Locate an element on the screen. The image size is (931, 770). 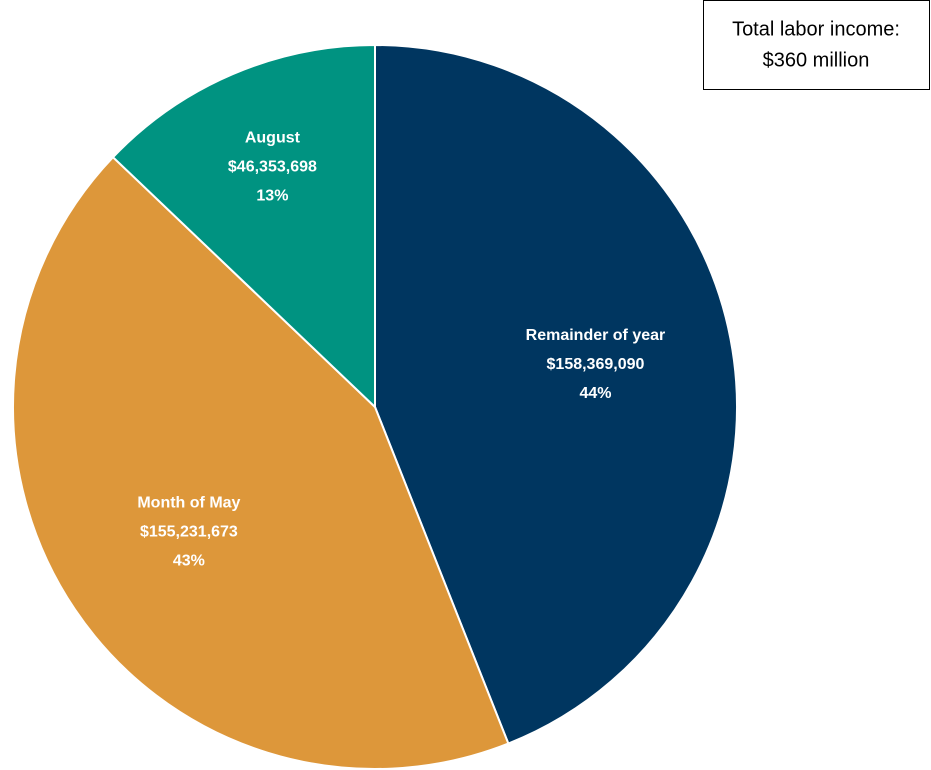
slice-value-label: $46,353,698 is located at coordinates (272, 167).